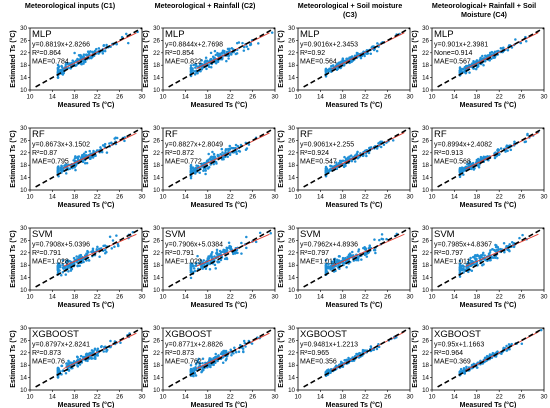 The image size is (550, 408). What do you see at coordinates (46, 353) in the screenshot?
I see `r-squared-label: R²=0.873` at bounding box center [46, 353].